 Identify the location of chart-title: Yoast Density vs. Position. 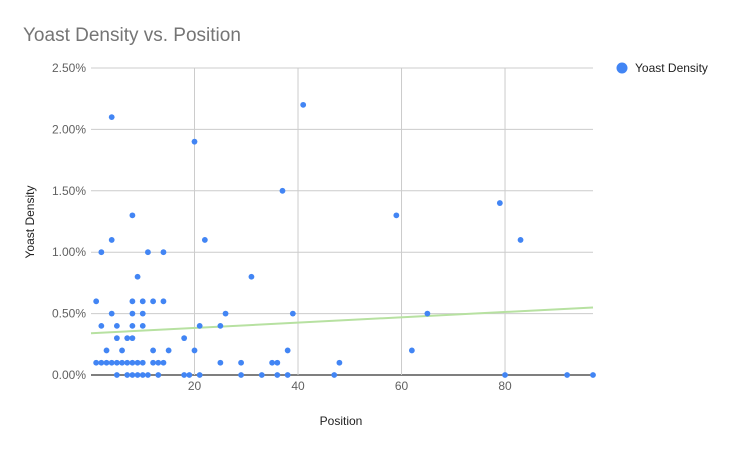
(132, 35).